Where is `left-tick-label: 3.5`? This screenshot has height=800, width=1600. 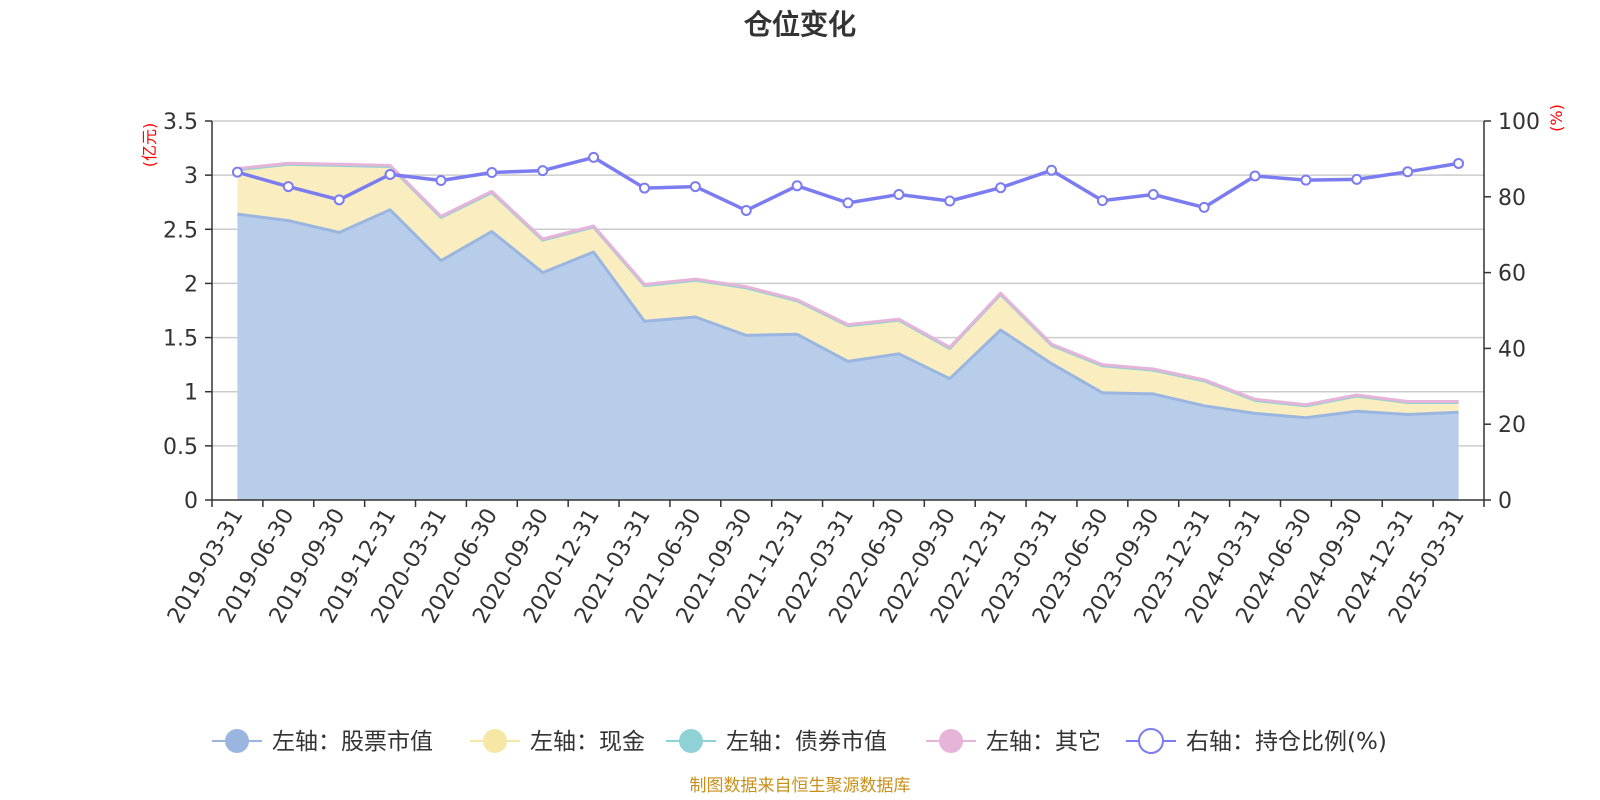 left-tick-label: 3.5 is located at coordinates (180, 122).